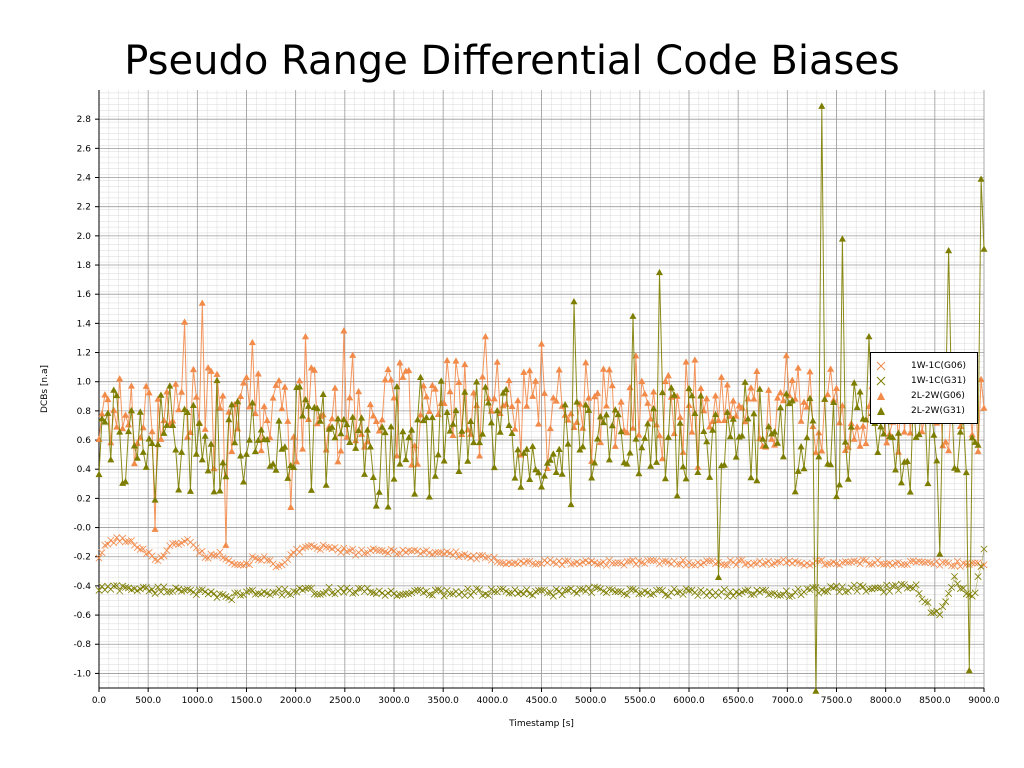 The image size is (1024, 768). Describe the element at coordinates (640, 701) in the screenshot. I see `x-tick-label: 5500.0` at that location.